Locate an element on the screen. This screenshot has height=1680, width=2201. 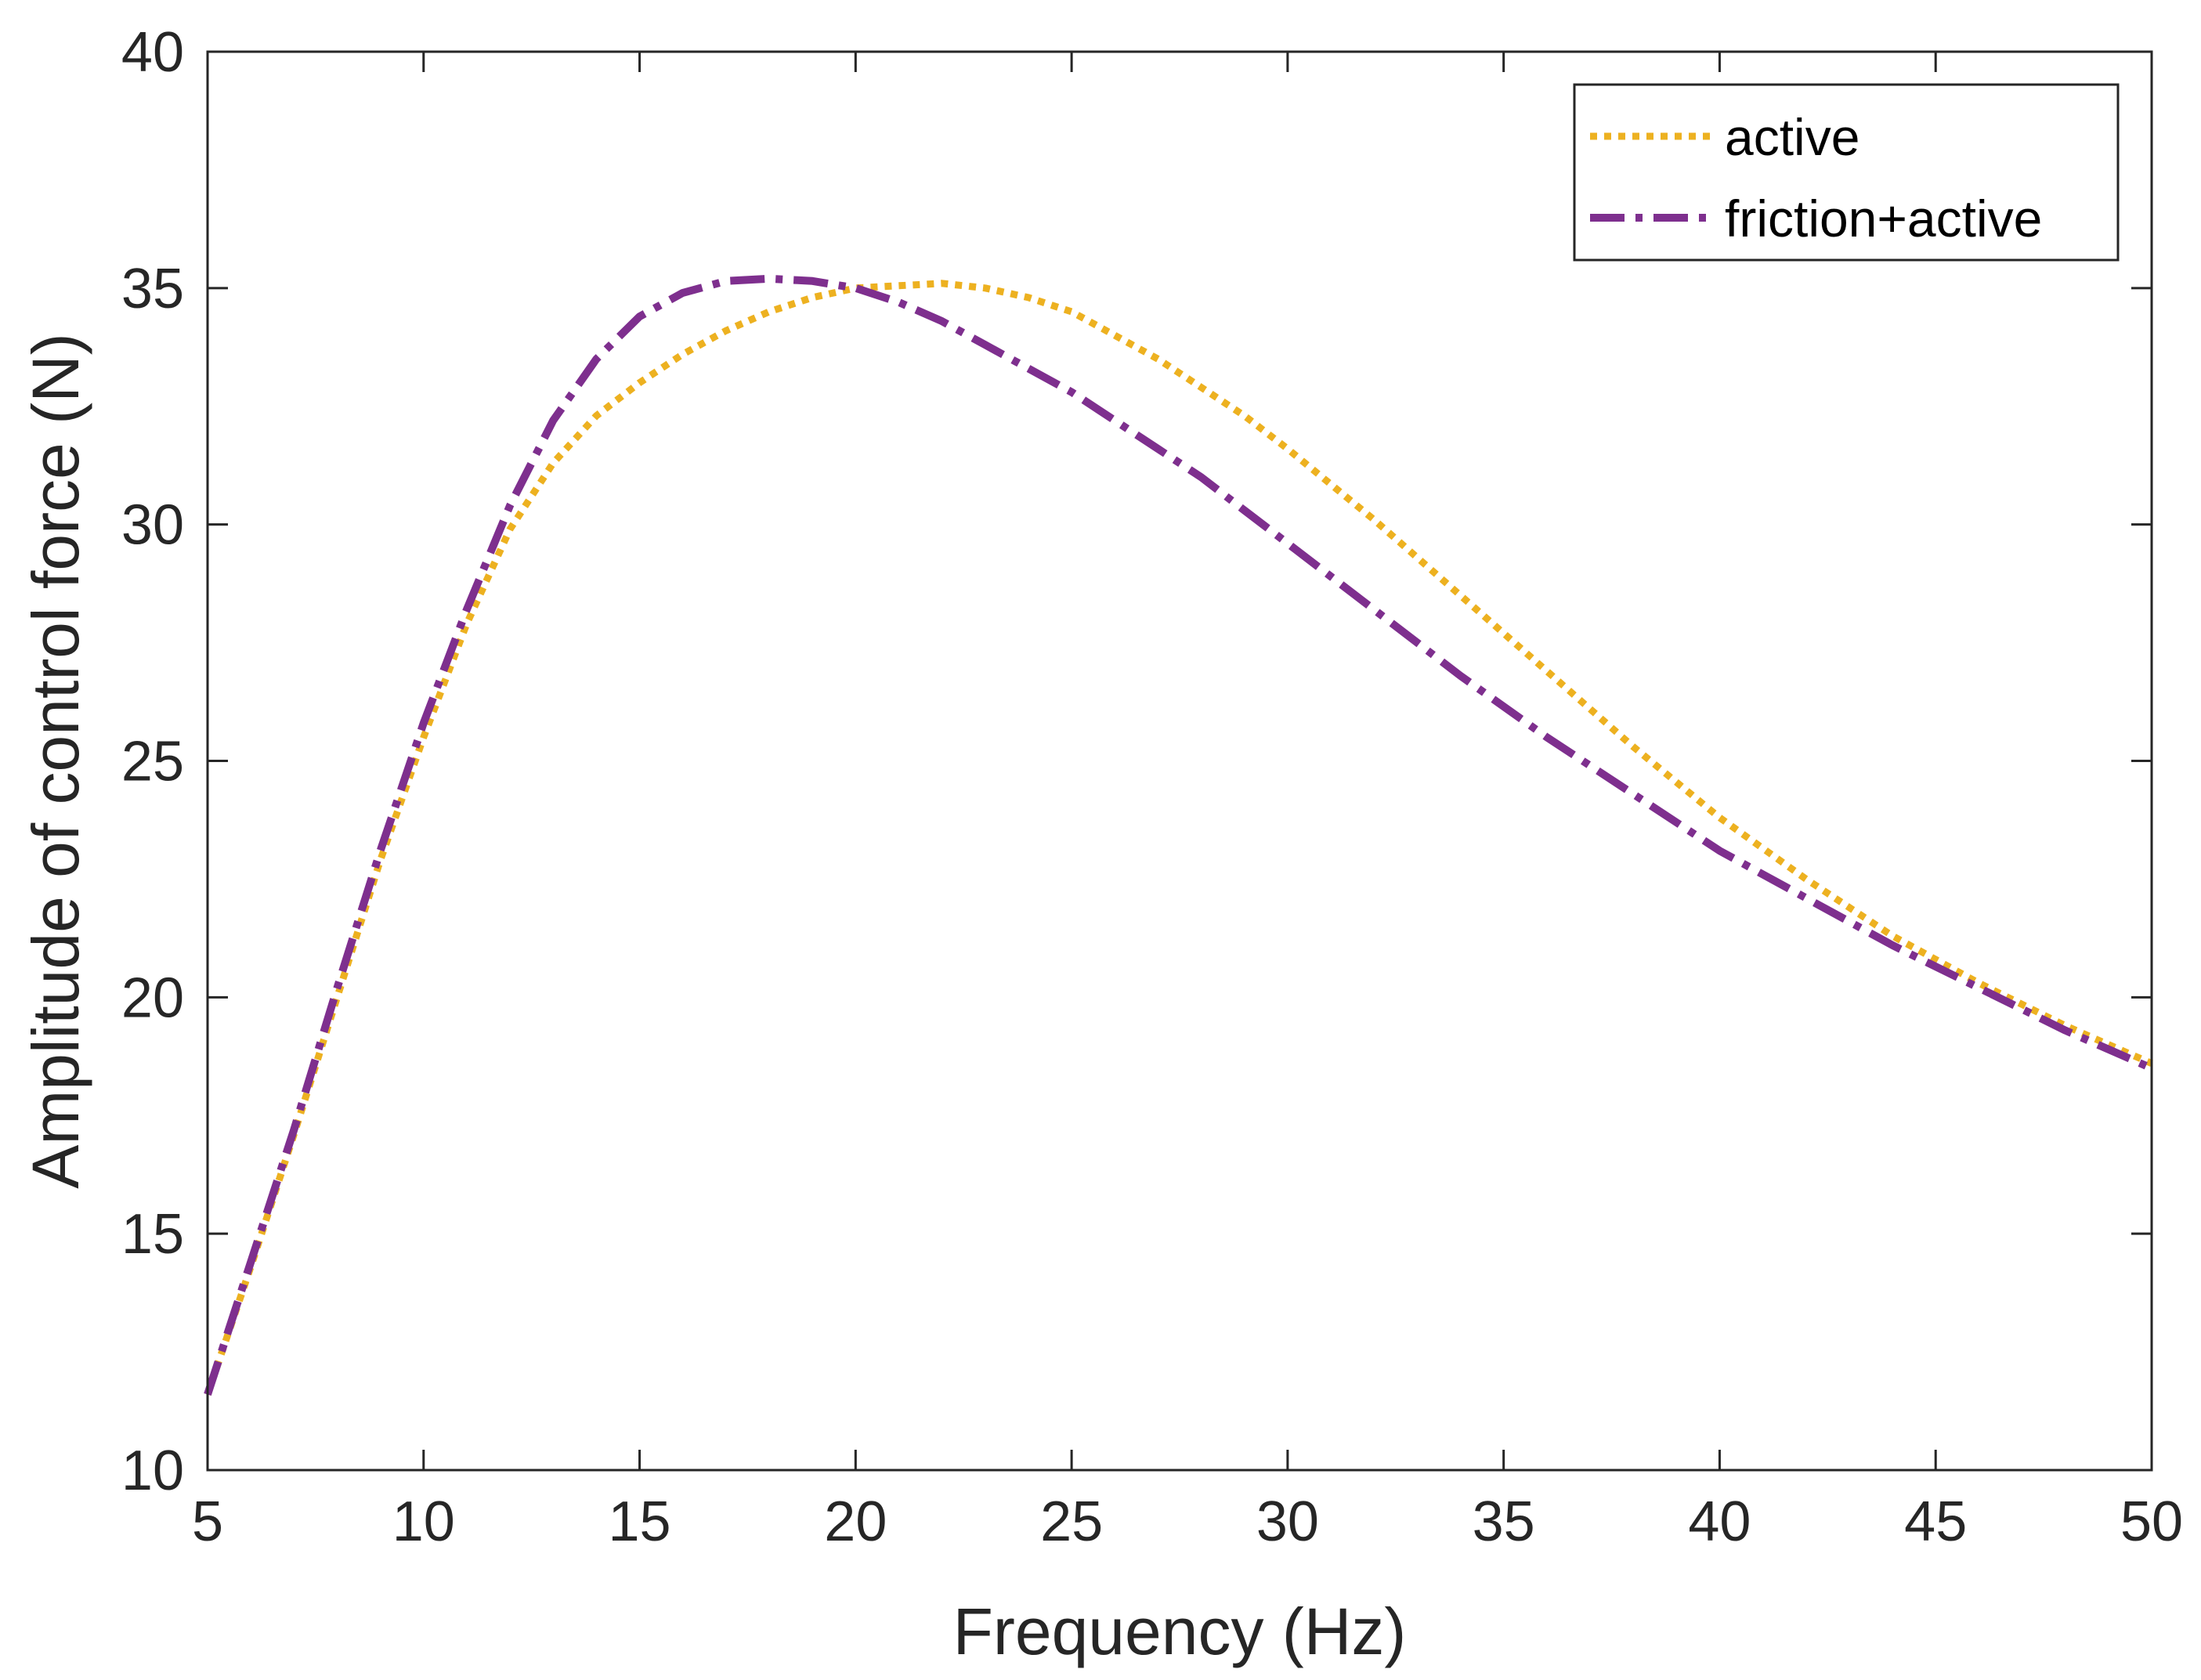
legend: active friction+active is located at coordinates (1847, 172).